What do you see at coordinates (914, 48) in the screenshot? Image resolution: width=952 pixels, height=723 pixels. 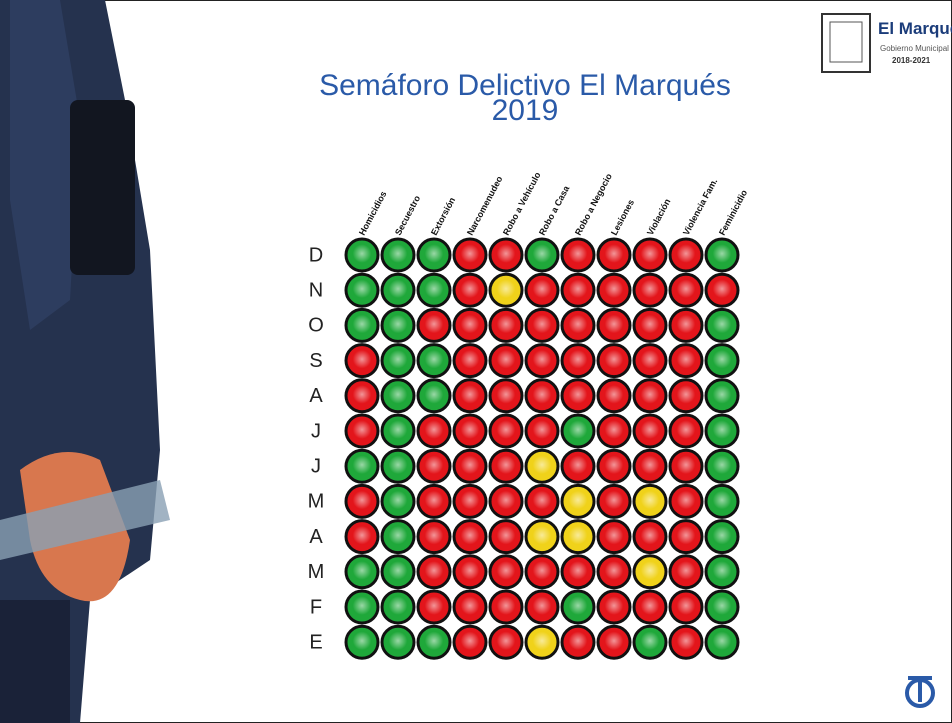 I see `logo-line: Gobierno Municipal` at bounding box center [914, 48].